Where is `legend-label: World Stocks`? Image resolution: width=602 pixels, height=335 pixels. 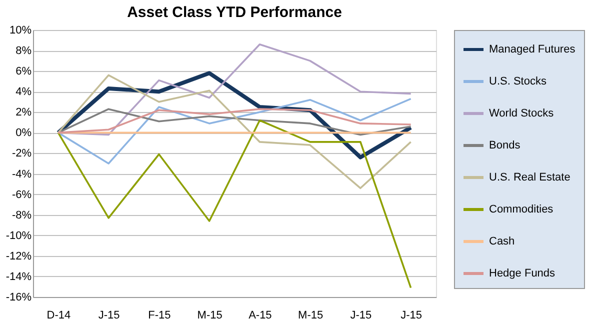 legend-label: World Stocks is located at coordinates (521, 114).